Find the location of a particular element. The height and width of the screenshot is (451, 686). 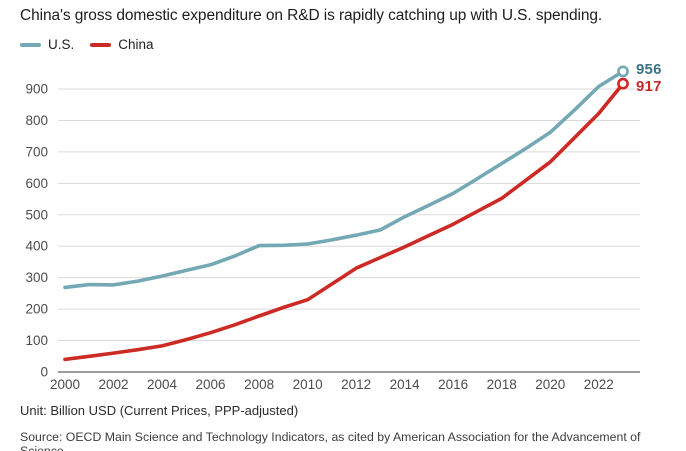

china-end-value-label: 917 is located at coordinates (649, 86).